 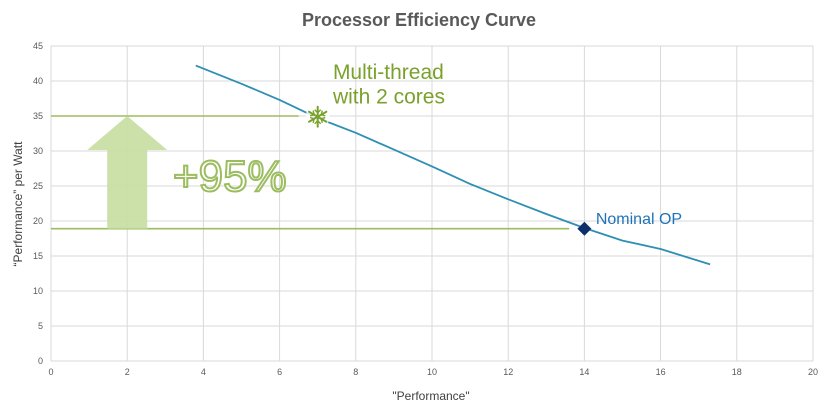 I want to click on gain-percent-label: +95%, so click(x=230, y=176).